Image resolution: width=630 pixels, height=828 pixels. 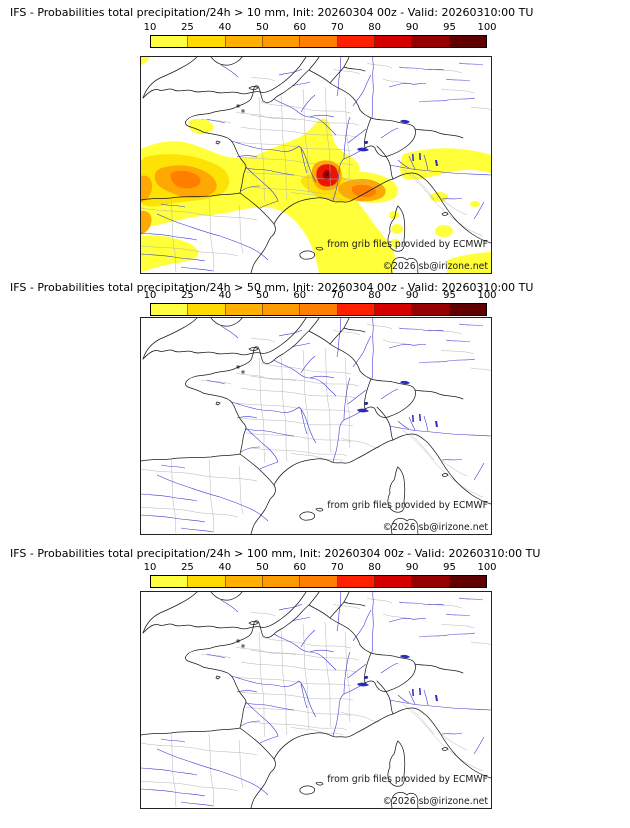 I want to click on precip-overlay, so click(x=316, y=165).